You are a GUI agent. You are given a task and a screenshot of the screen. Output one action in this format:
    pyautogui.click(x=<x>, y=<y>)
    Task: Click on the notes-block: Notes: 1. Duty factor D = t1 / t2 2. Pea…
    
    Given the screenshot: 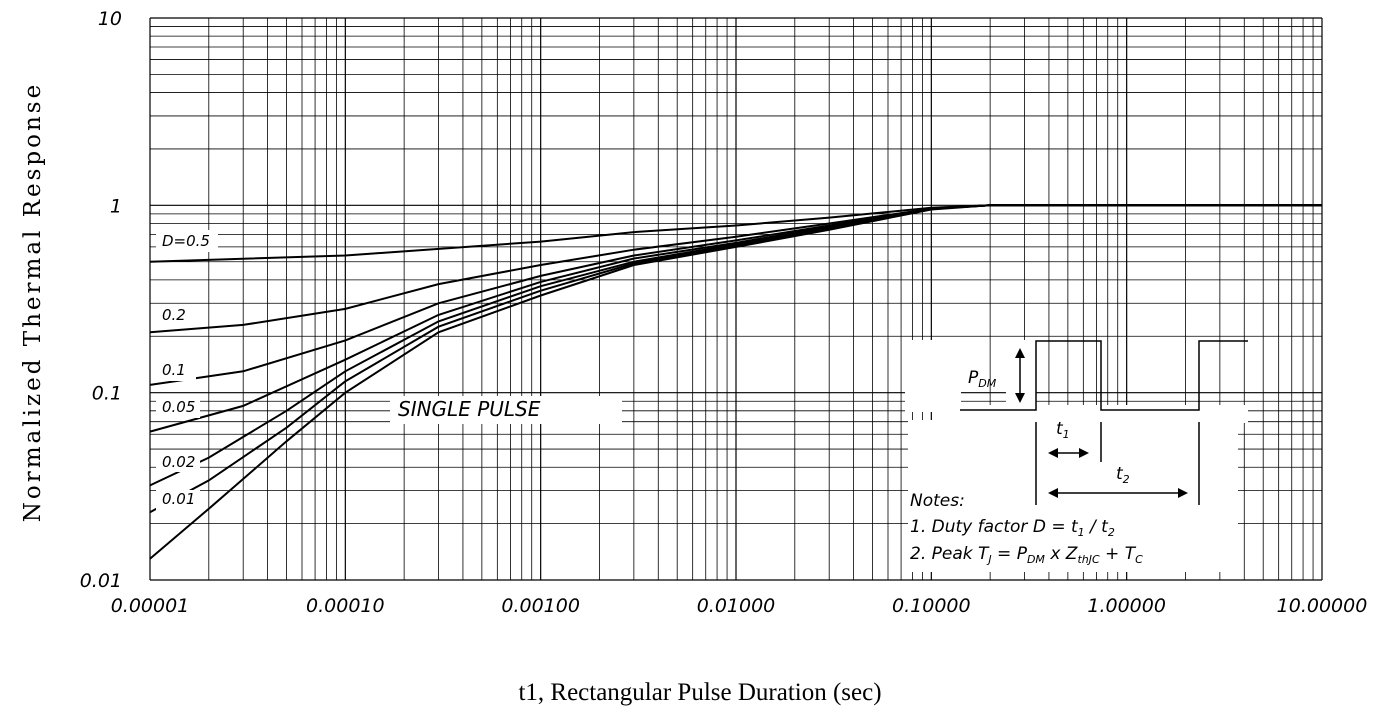 What is the action you would take?
    pyautogui.click(x=1026, y=528)
    